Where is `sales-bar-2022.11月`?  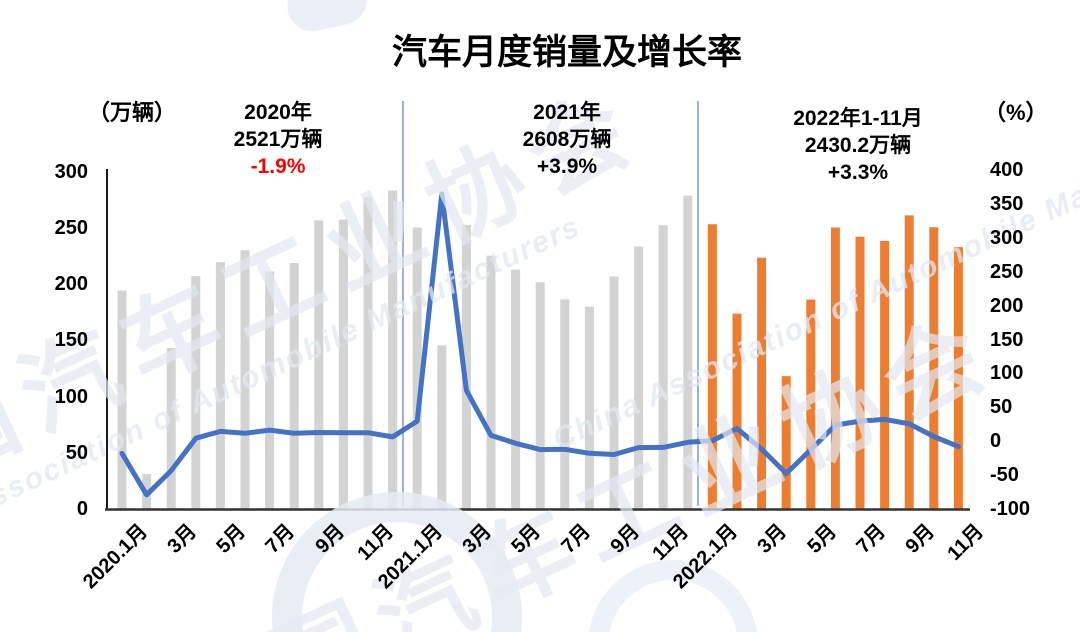
sales-bar-2022.11月 is located at coordinates (958, 378).